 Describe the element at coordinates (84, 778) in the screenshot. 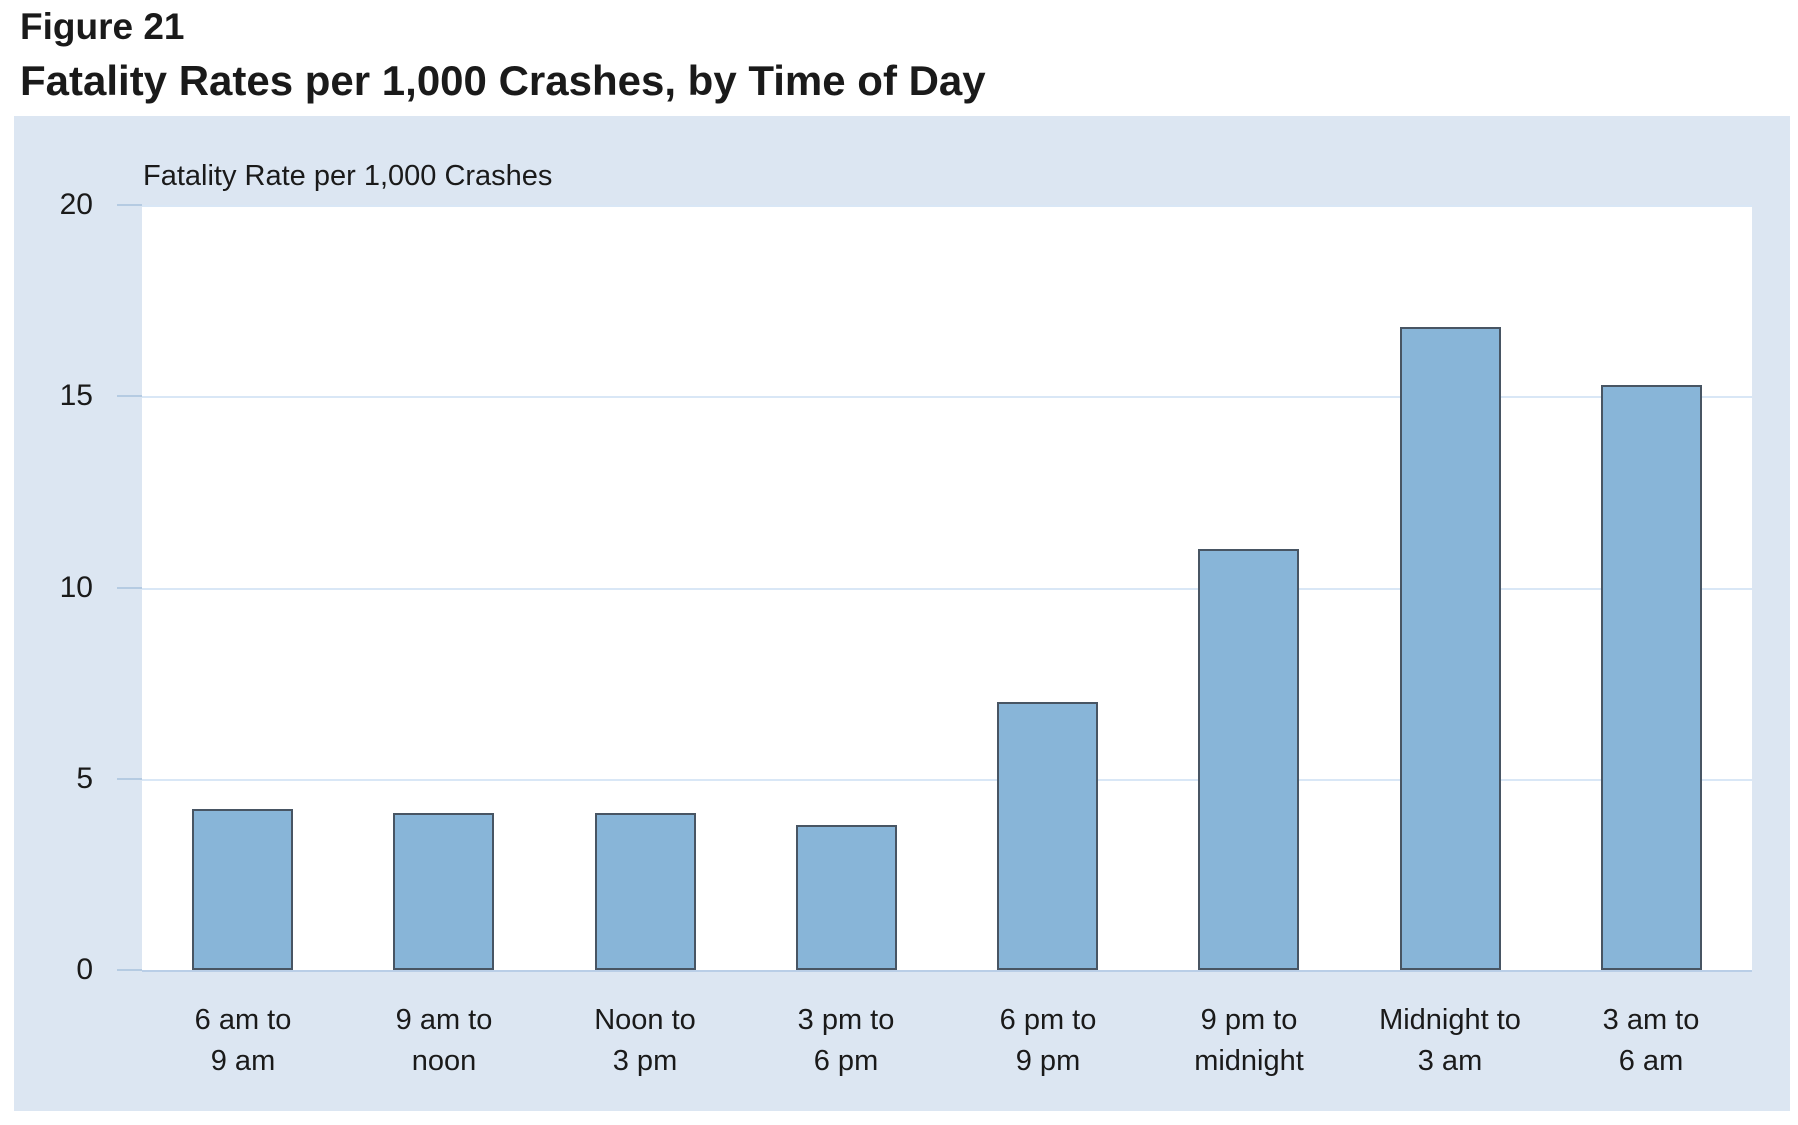

I see `y-axis-label-5: 5` at that location.